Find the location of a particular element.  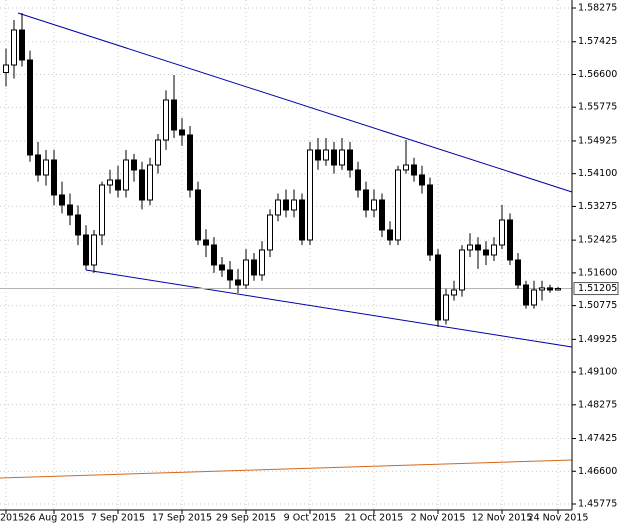

y-tick-label: 1.54100 is located at coordinates (597, 173).